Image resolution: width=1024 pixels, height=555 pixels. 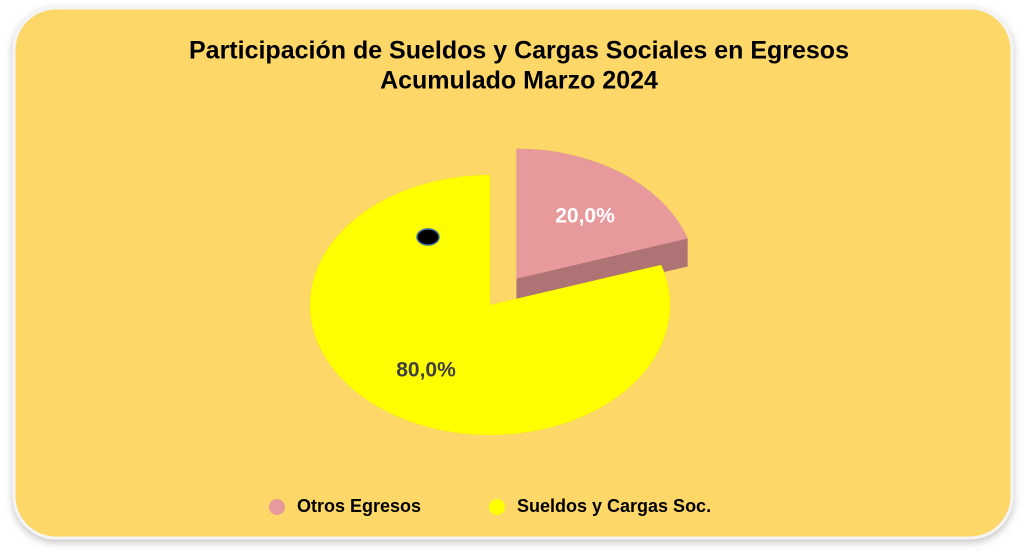 I want to click on data-label: 80,0%, so click(x=426, y=370).